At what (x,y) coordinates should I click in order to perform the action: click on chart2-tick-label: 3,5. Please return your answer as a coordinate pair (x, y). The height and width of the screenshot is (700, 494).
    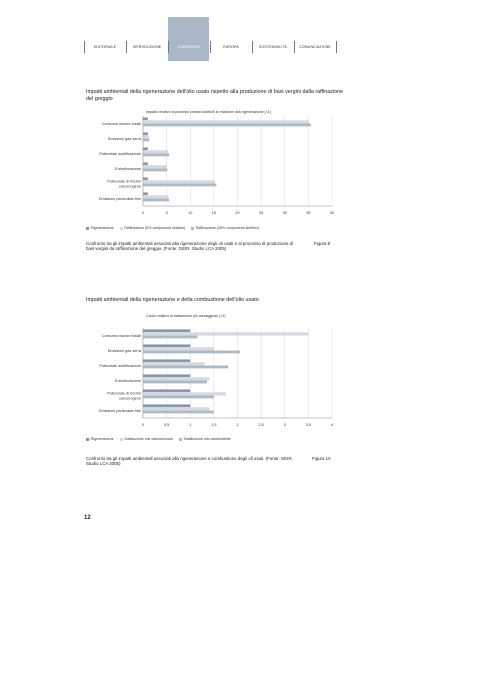
    Looking at the image, I should click on (308, 425).